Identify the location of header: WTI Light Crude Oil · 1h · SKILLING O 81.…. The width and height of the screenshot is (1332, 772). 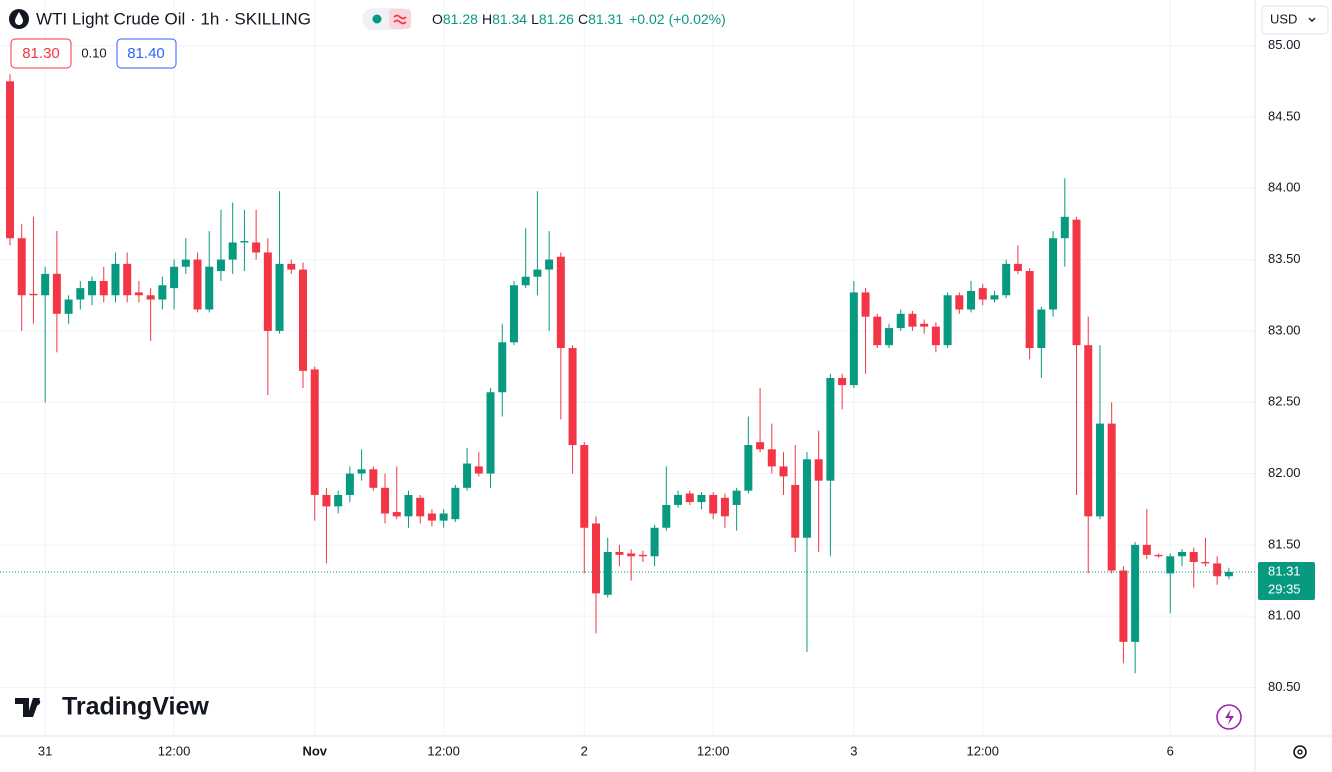
(669, 37).